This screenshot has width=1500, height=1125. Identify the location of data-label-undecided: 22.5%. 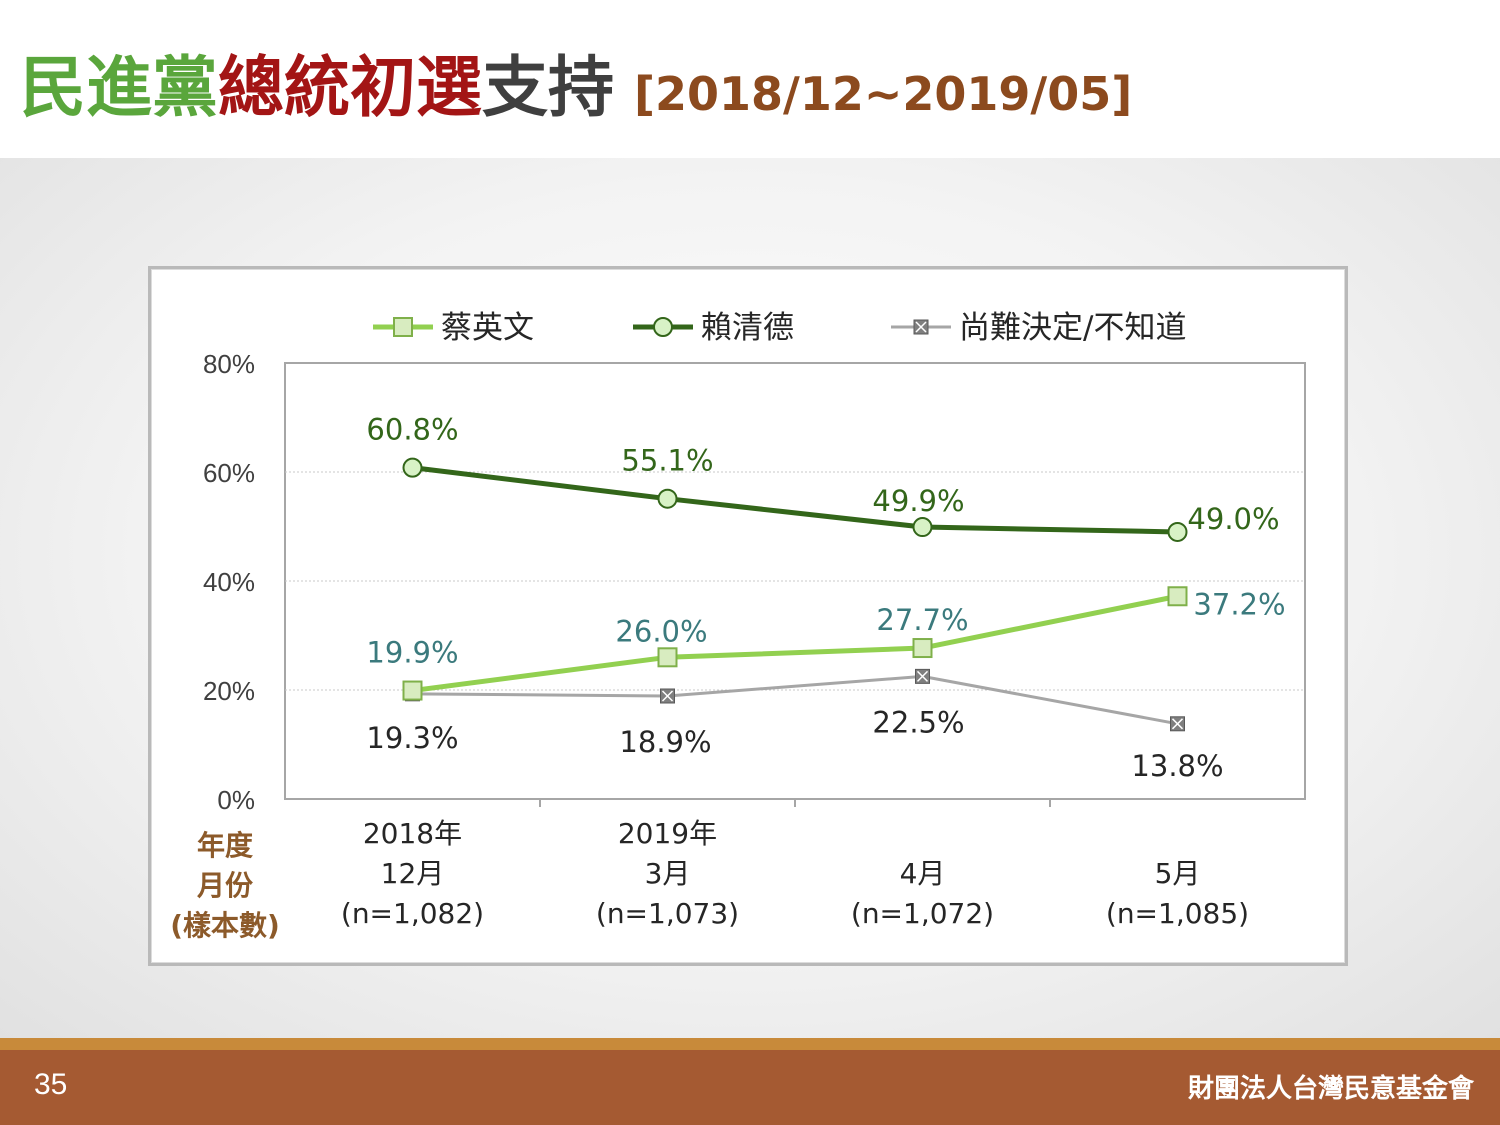
(918, 722).